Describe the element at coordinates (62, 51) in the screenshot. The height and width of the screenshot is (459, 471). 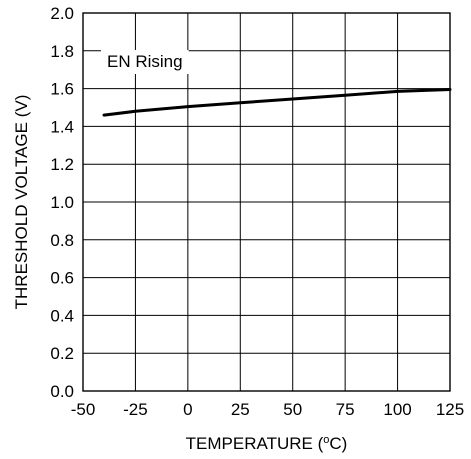
I see `y-tick-label-9: 1.8` at that location.